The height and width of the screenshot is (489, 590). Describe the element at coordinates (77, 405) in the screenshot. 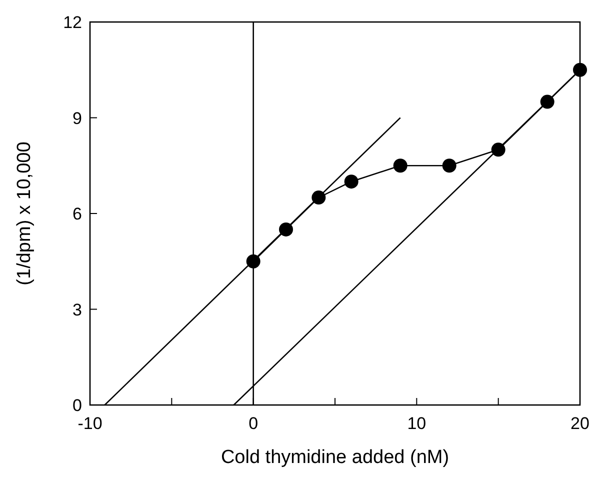

I see `y-tick-label: 0` at that location.